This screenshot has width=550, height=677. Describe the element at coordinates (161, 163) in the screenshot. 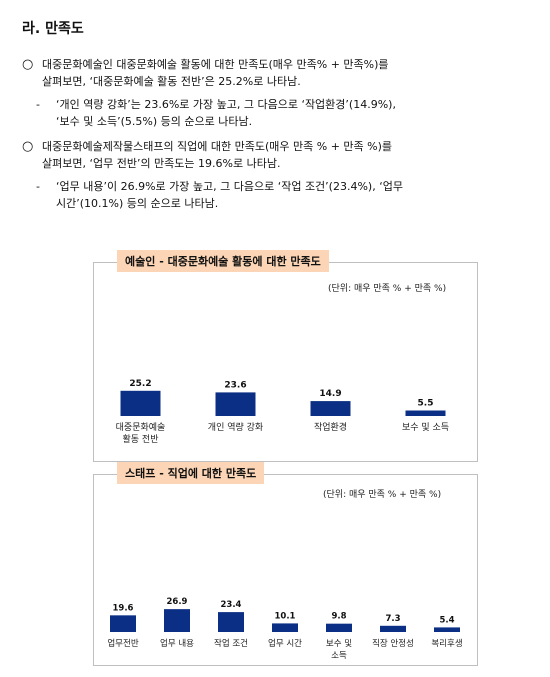

I see `paragraph-line: 살펴보면, ‘업무 전반’의 만족도는 19.6%로 나타남.` at that location.